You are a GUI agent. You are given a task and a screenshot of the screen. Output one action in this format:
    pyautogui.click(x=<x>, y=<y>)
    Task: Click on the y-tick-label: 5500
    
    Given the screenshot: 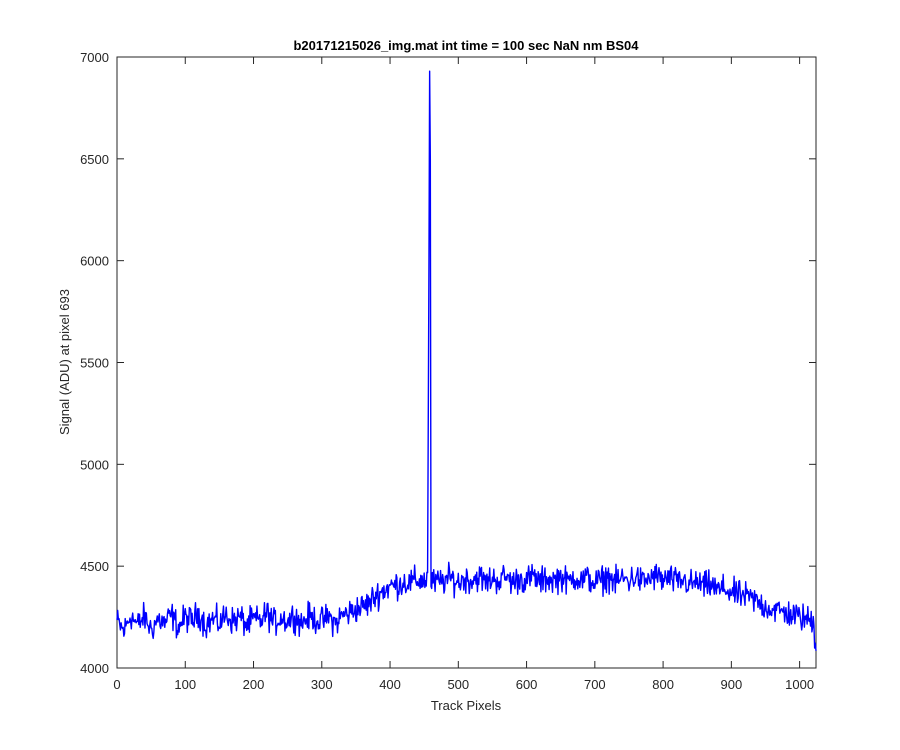 What is the action you would take?
    pyautogui.click(x=94, y=363)
    